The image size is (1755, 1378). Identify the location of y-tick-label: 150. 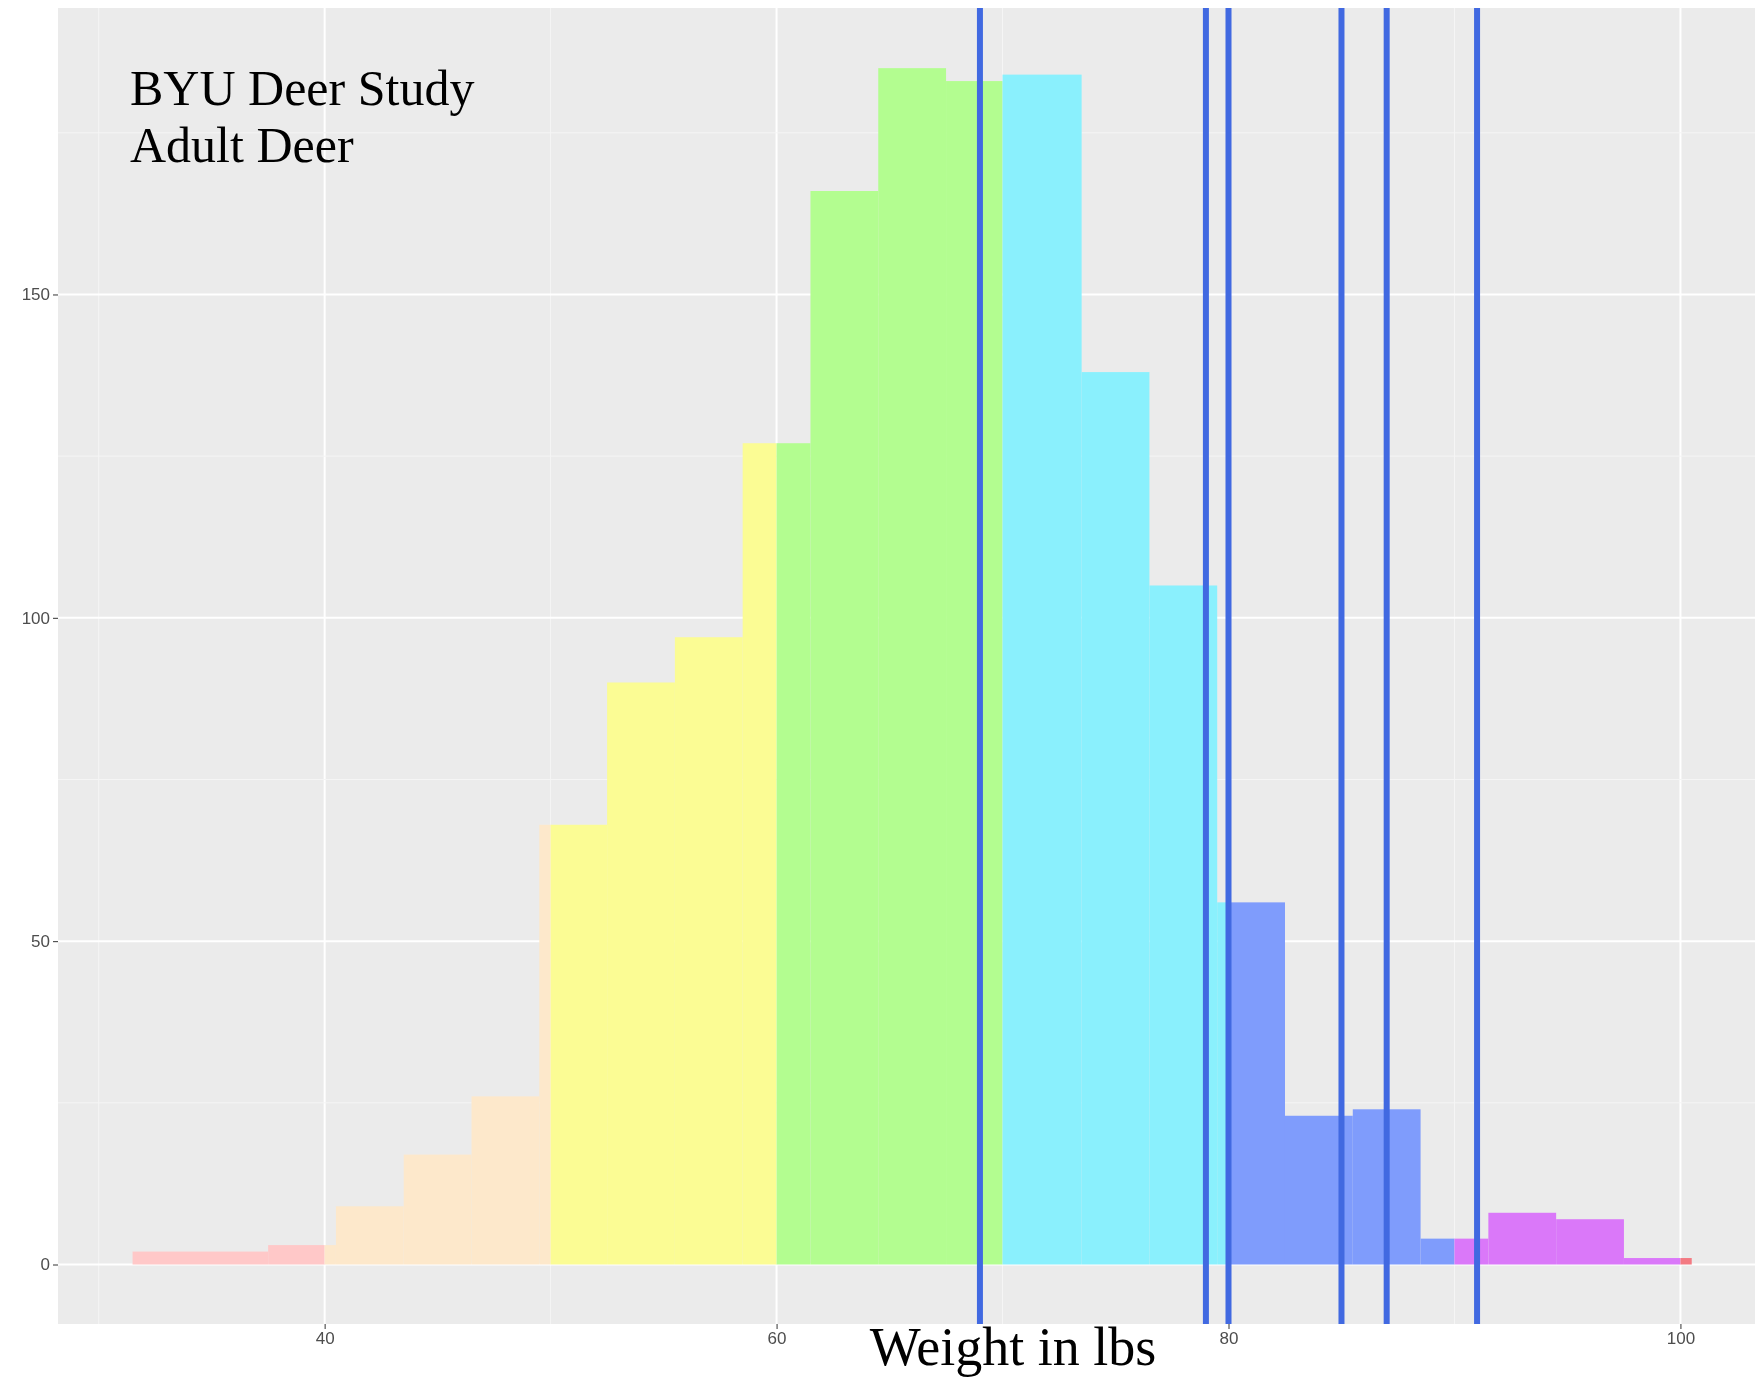
(35, 295).